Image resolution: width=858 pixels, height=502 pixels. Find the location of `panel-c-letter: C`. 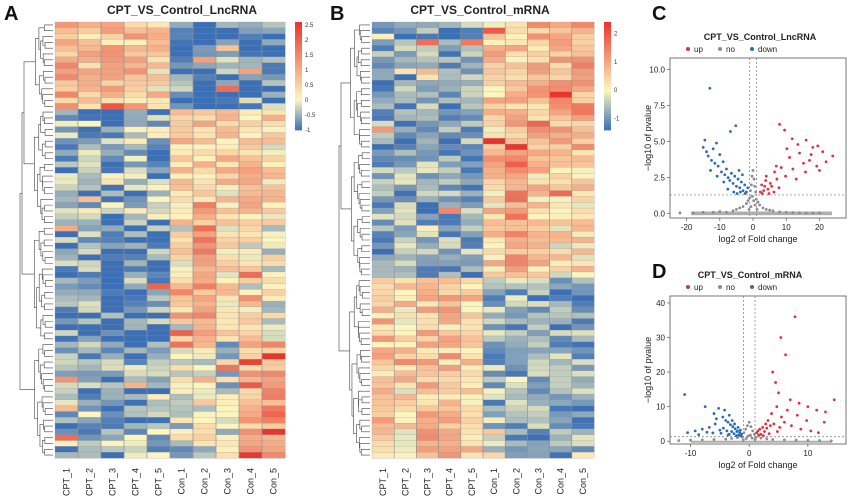

panel-c-letter: C is located at coordinates (659, 14).